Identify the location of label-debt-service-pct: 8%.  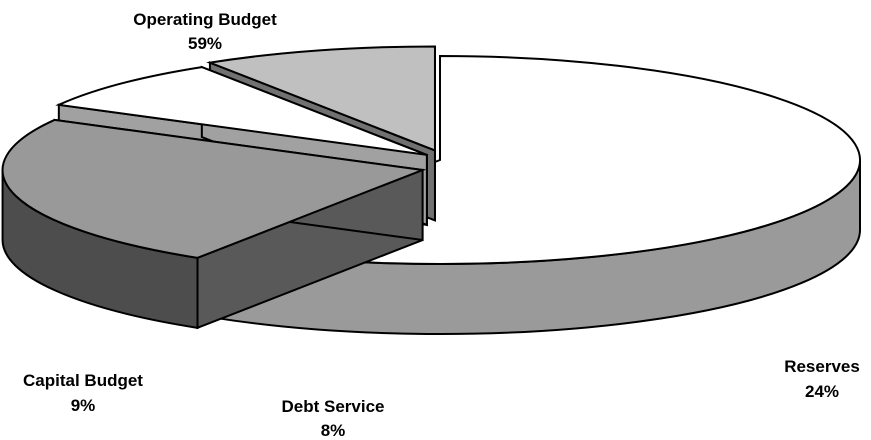
(333, 430).